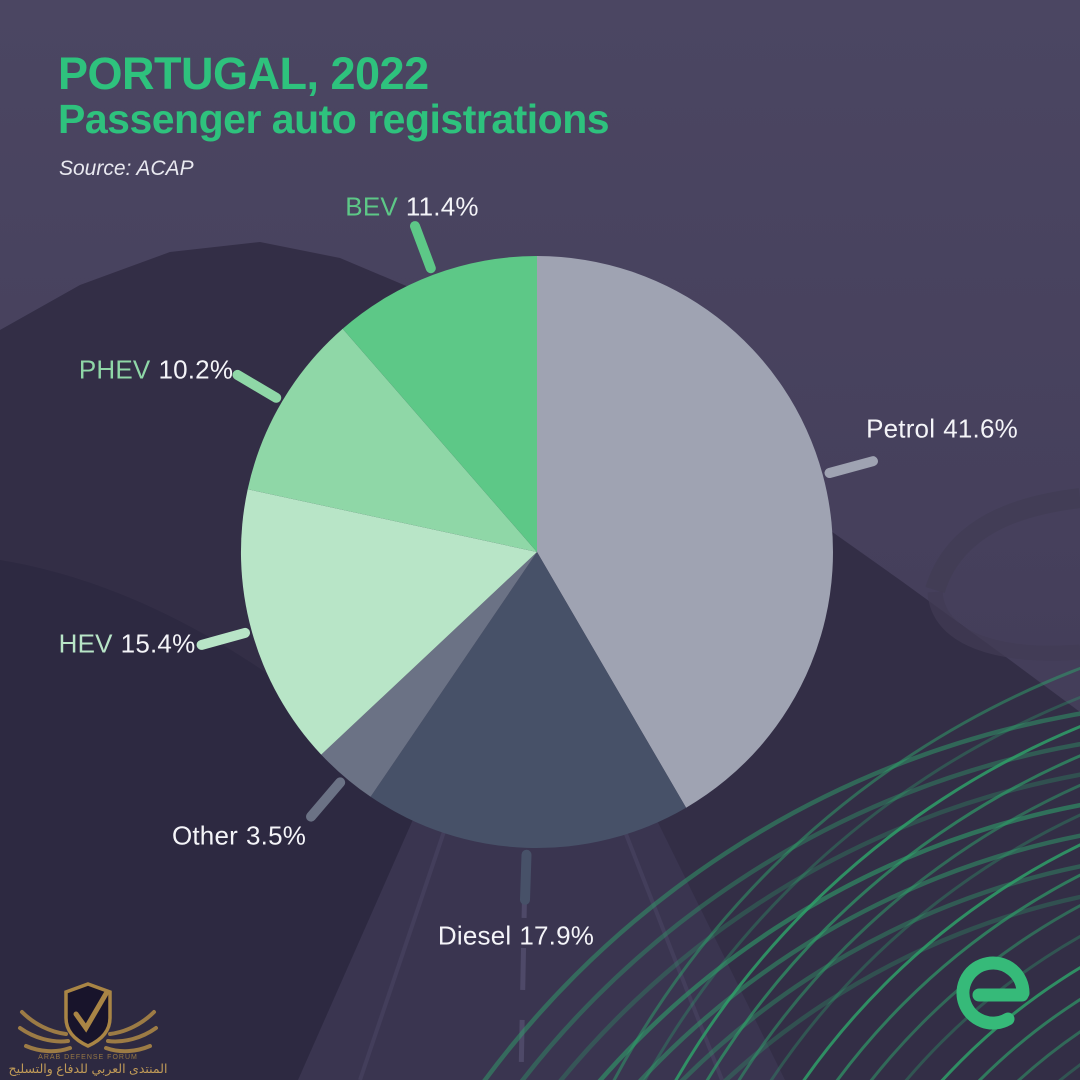 The image size is (1080, 1080). I want to click on watermark-arabic-text: المنتدى العربي للدفاع والتسليح, so click(88, 1069).